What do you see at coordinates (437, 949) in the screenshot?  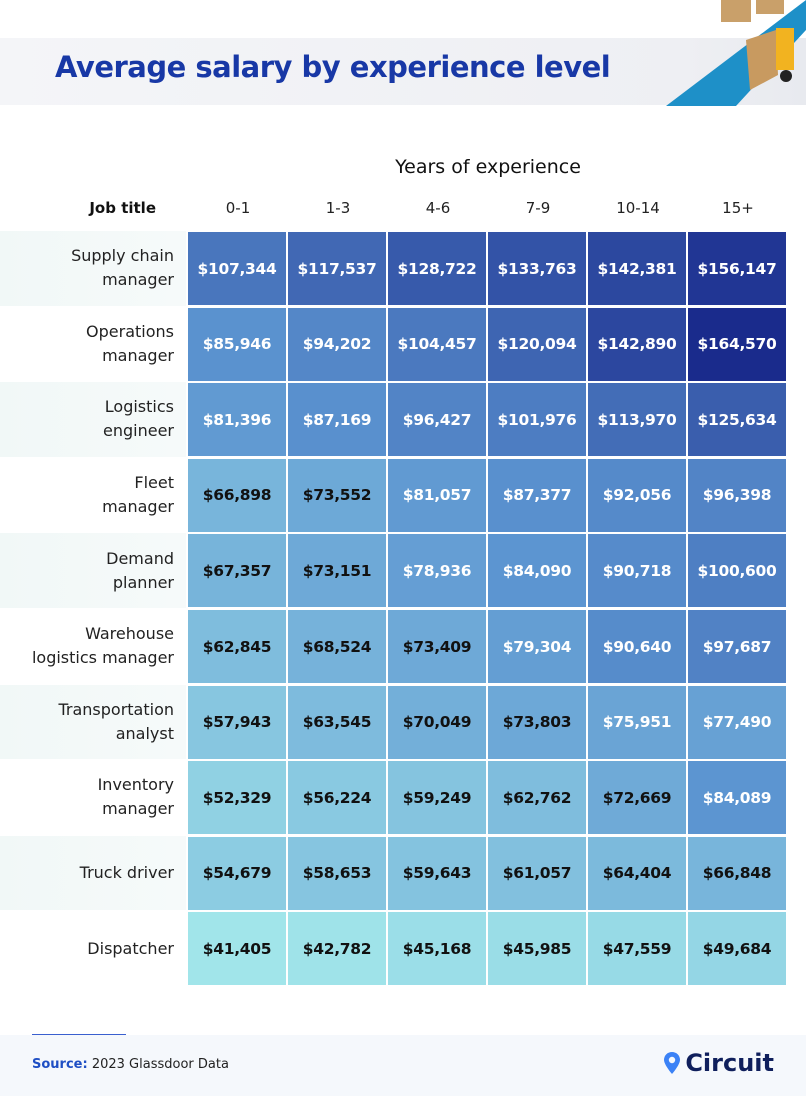 I see `heatmap-cell: $45,168` at bounding box center [437, 949].